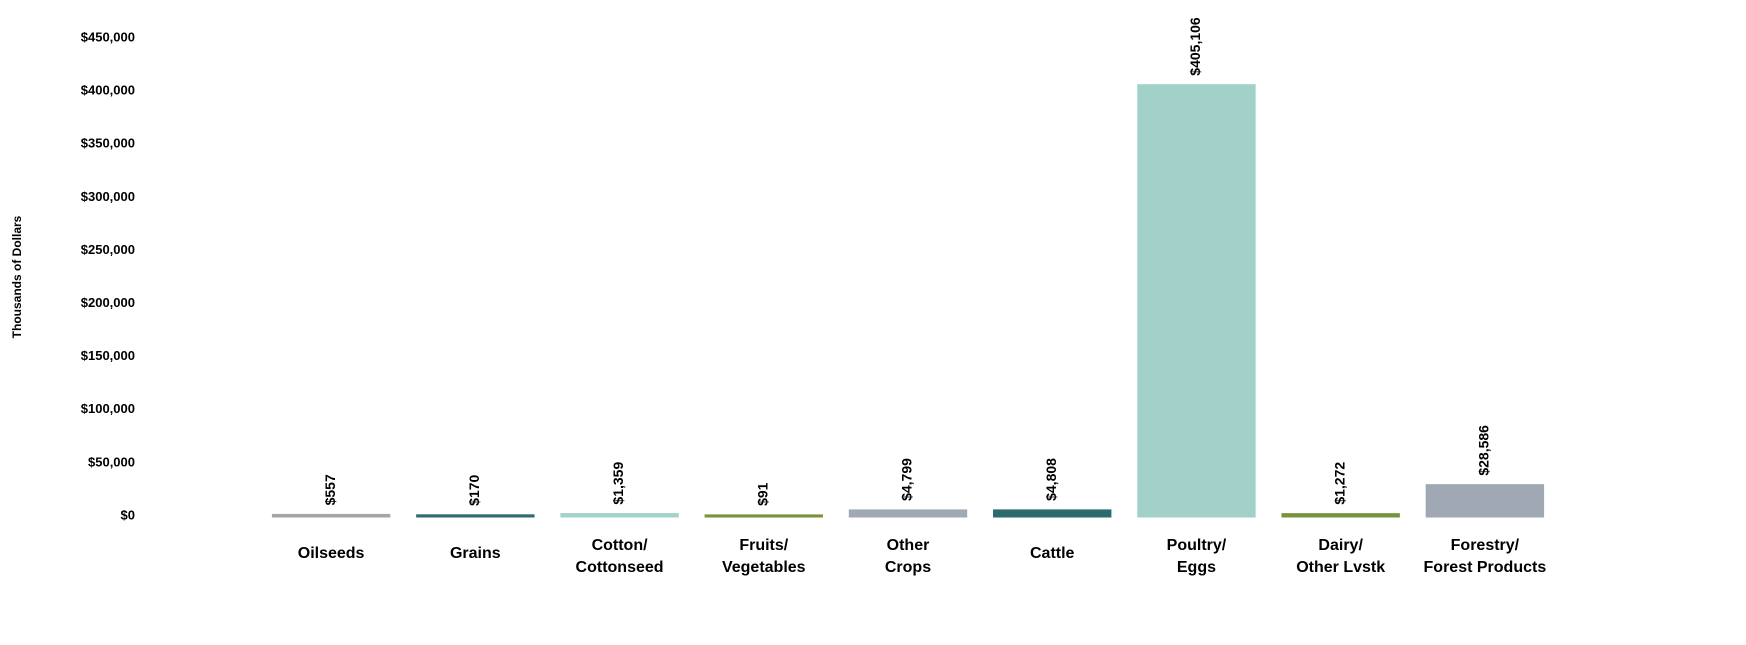 Image resolution: width=1746 pixels, height=645 pixels. What do you see at coordinates (620, 567) in the screenshot?
I see `x-tick-label: Cottonseed` at bounding box center [620, 567].